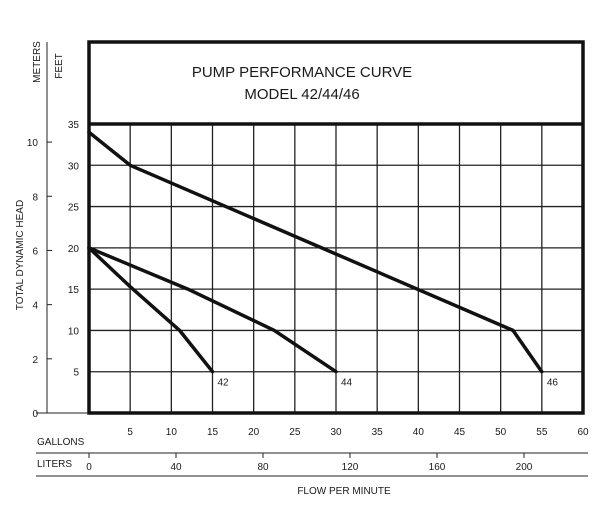 This screenshot has width=600, height=515. What do you see at coordinates (130, 432) in the screenshot?
I see `x-tick-label: 5` at bounding box center [130, 432].